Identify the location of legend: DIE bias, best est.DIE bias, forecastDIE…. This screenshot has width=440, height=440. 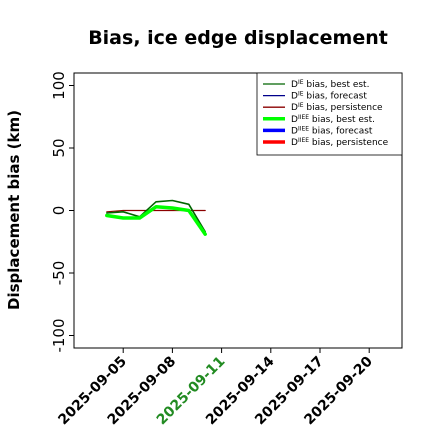
(329, 114).